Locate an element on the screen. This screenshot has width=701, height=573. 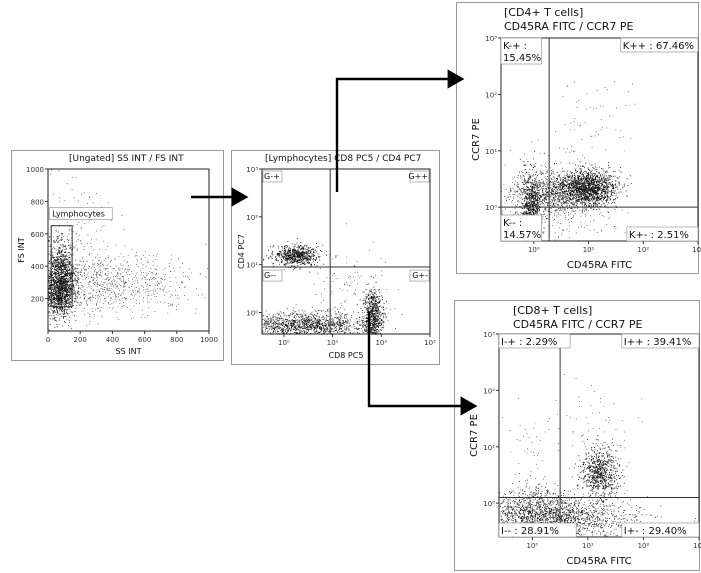
quadrant-label: G-- is located at coordinates (270, 275).